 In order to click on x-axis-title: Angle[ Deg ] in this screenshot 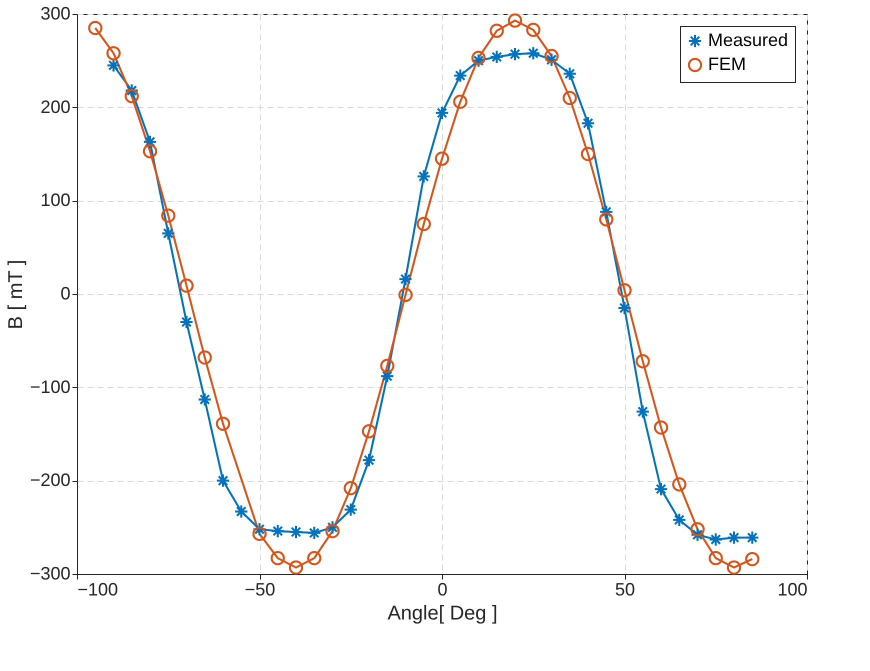, I will do `click(442, 613)`.